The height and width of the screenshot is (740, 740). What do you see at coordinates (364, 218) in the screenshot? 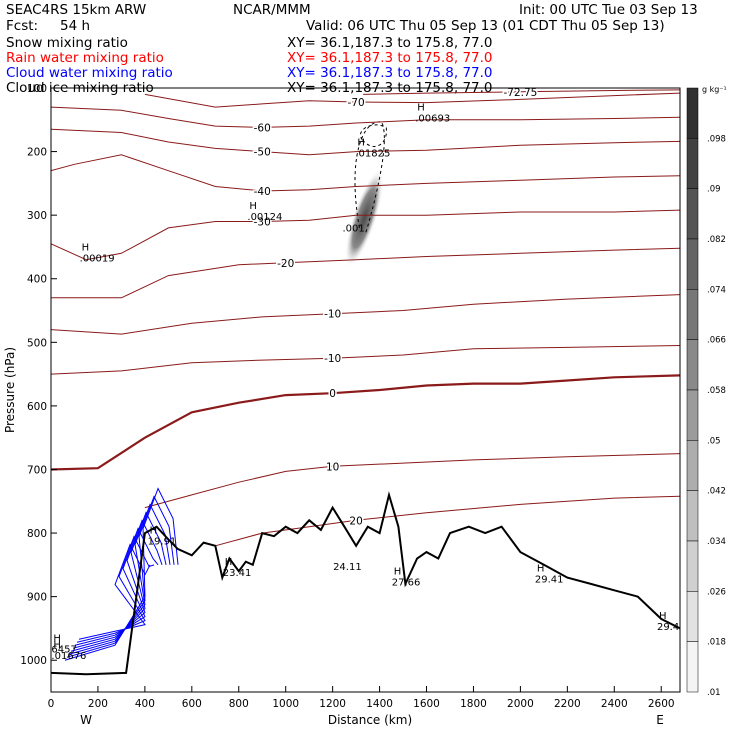
I see `snow-mixing-ratio-shading` at bounding box center [364, 218].